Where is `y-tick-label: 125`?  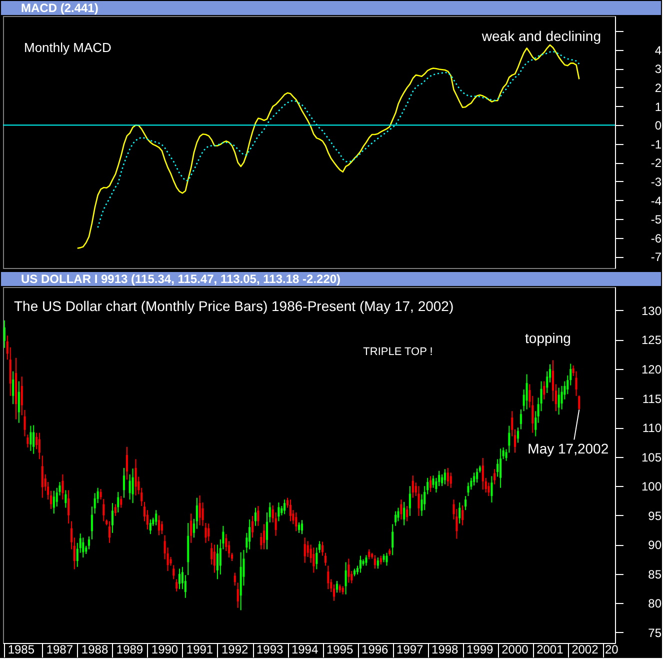
y-tick-label: 125 is located at coordinates (651, 340).